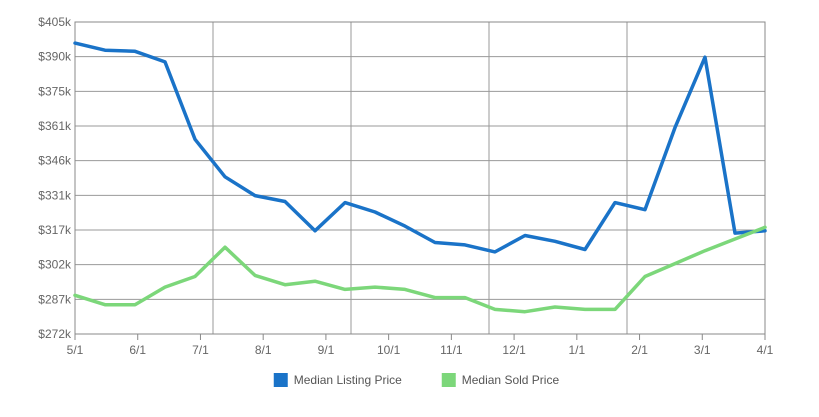 The image size is (819, 417). I want to click on y-tick-label: $331k, so click(55, 195).